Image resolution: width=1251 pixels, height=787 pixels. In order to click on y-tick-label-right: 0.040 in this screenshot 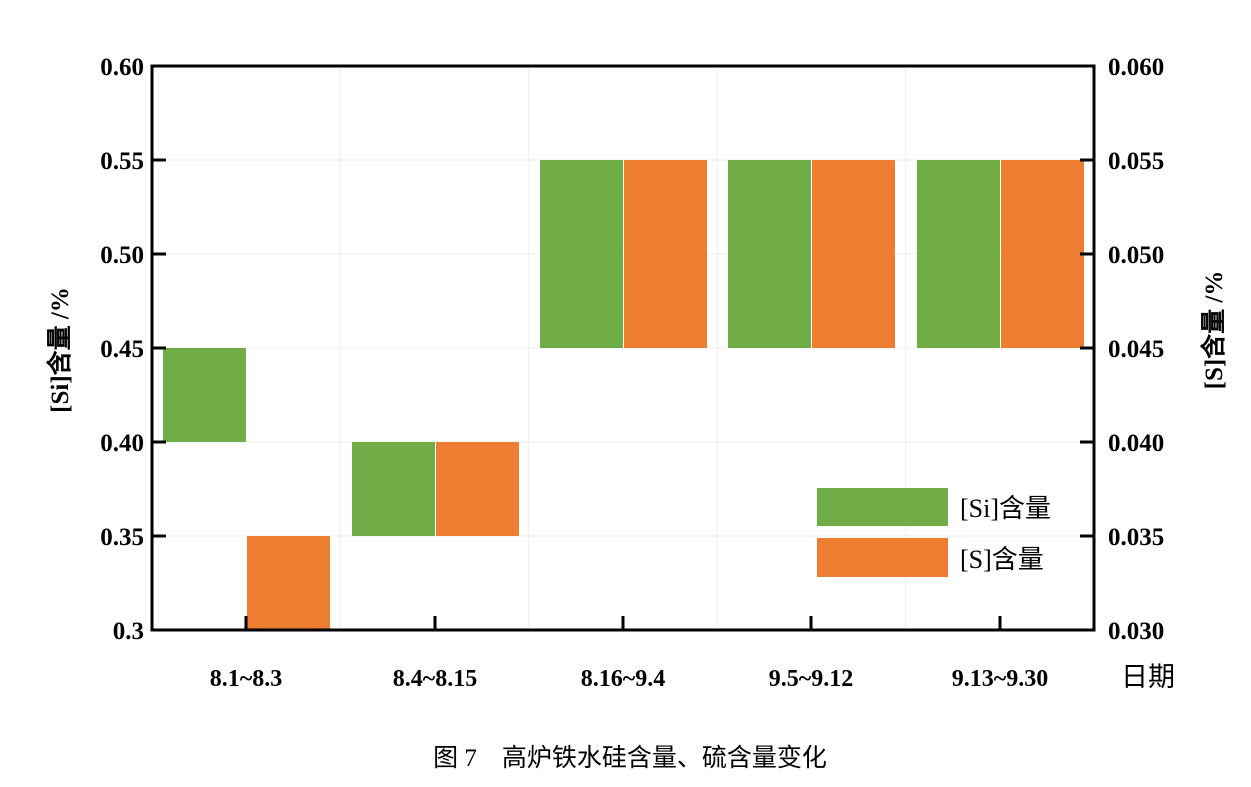, I will do `click(1136, 443)`.